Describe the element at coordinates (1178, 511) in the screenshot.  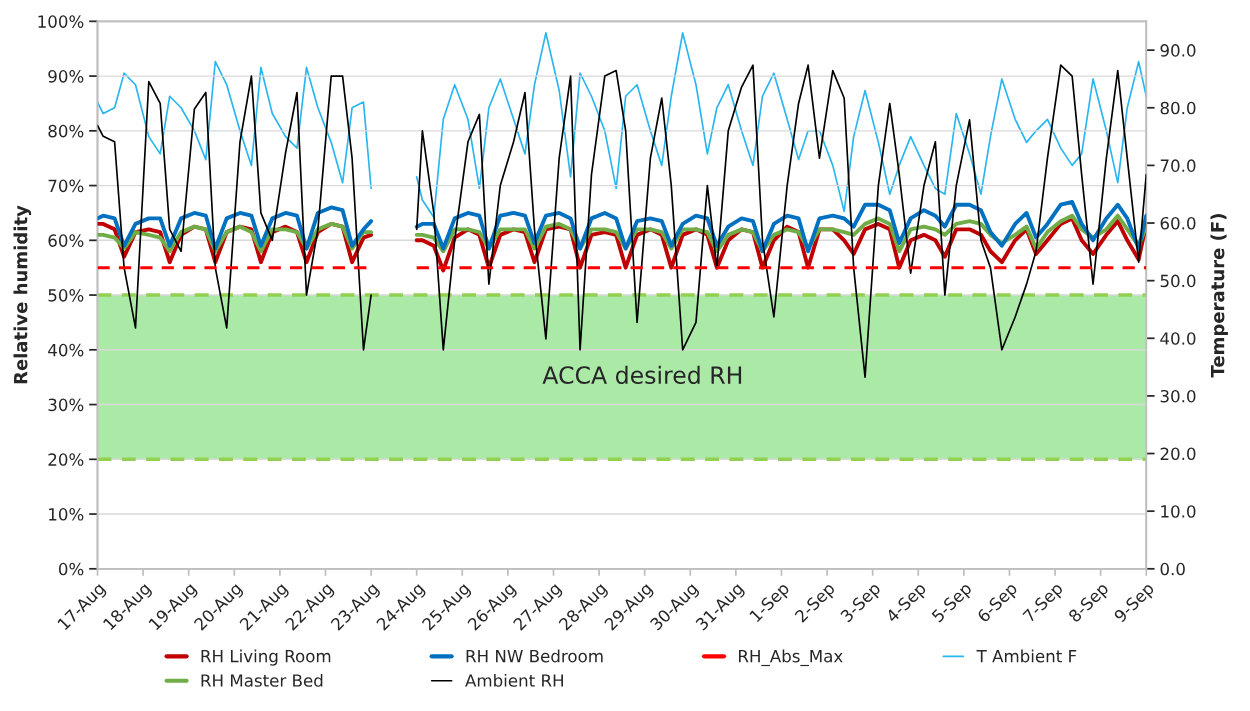
I see `y2-tick-label: 10.0` at that location.